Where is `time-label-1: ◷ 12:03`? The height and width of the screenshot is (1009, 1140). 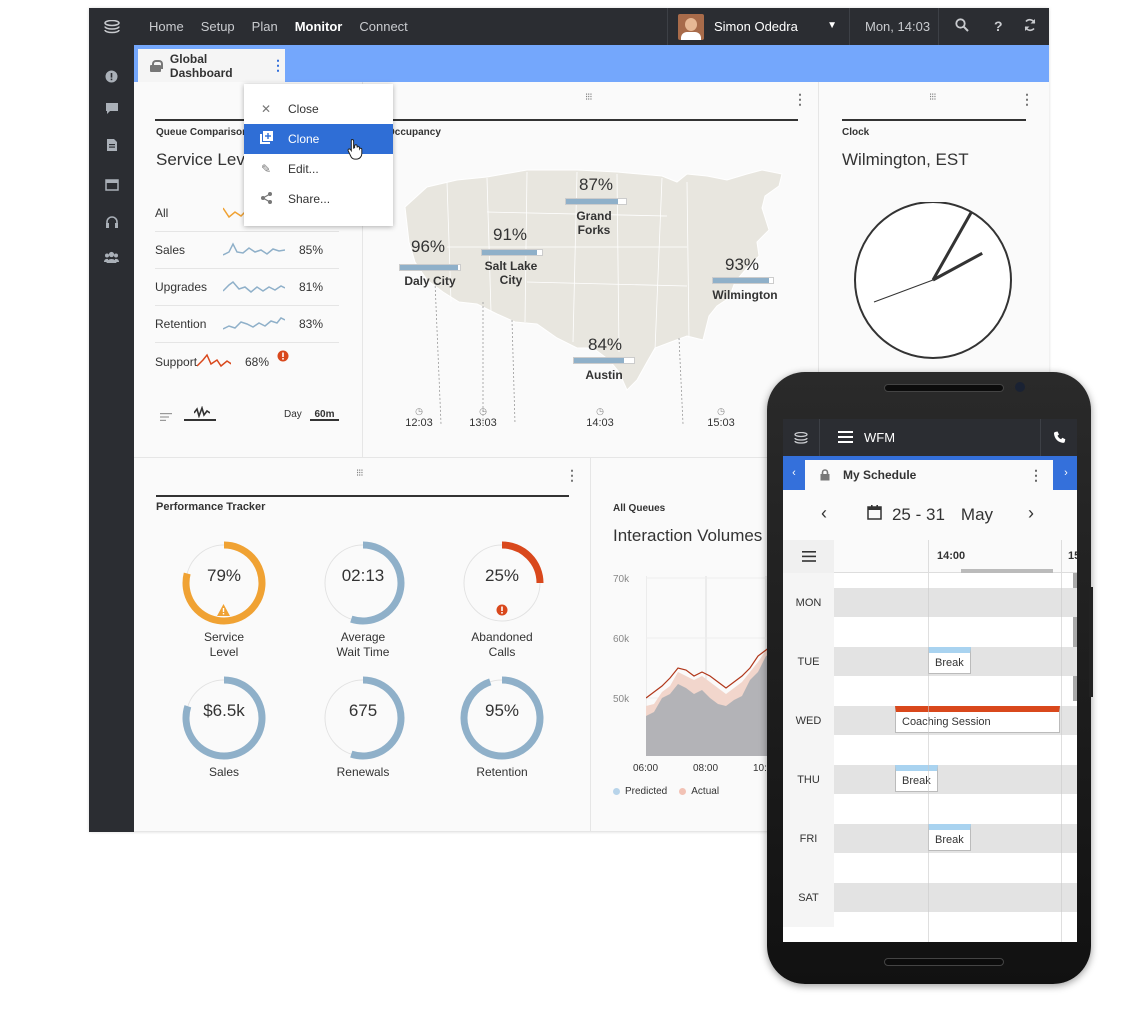
time-label-1: ◷ 12:03 is located at coordinates (419, 417).